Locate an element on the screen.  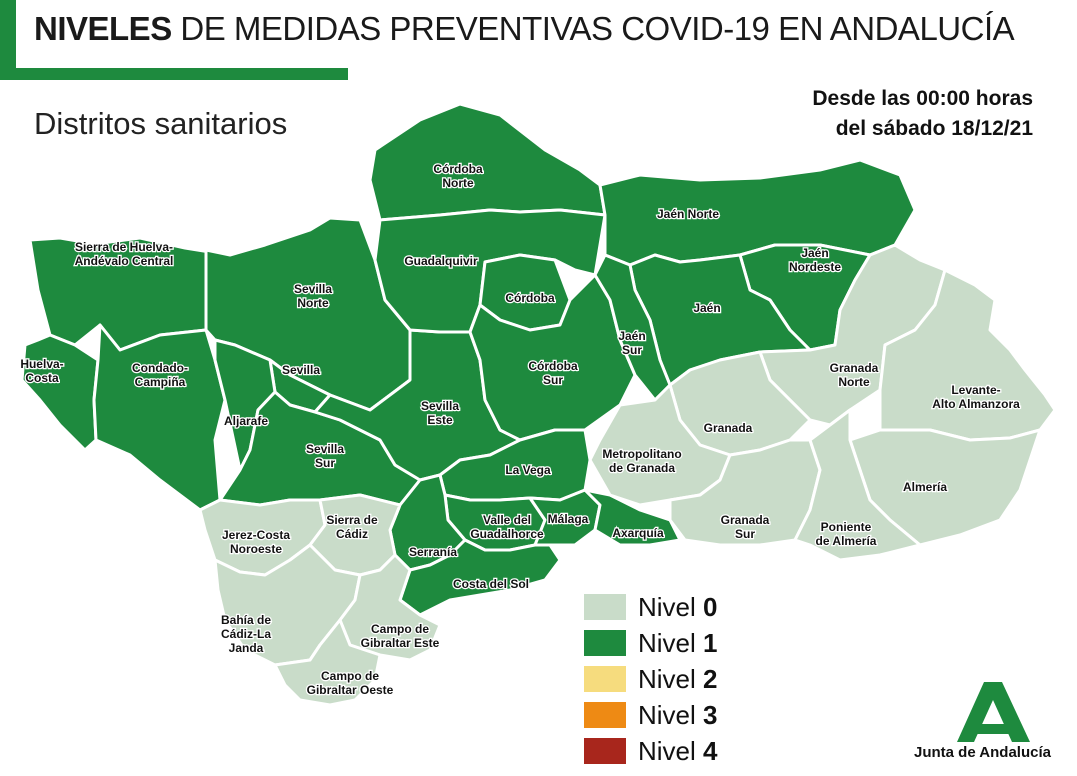
district-label-campo-gibraltar-oeste: Campo de Gibraltar Oeste is located at coordinates (350, 683).